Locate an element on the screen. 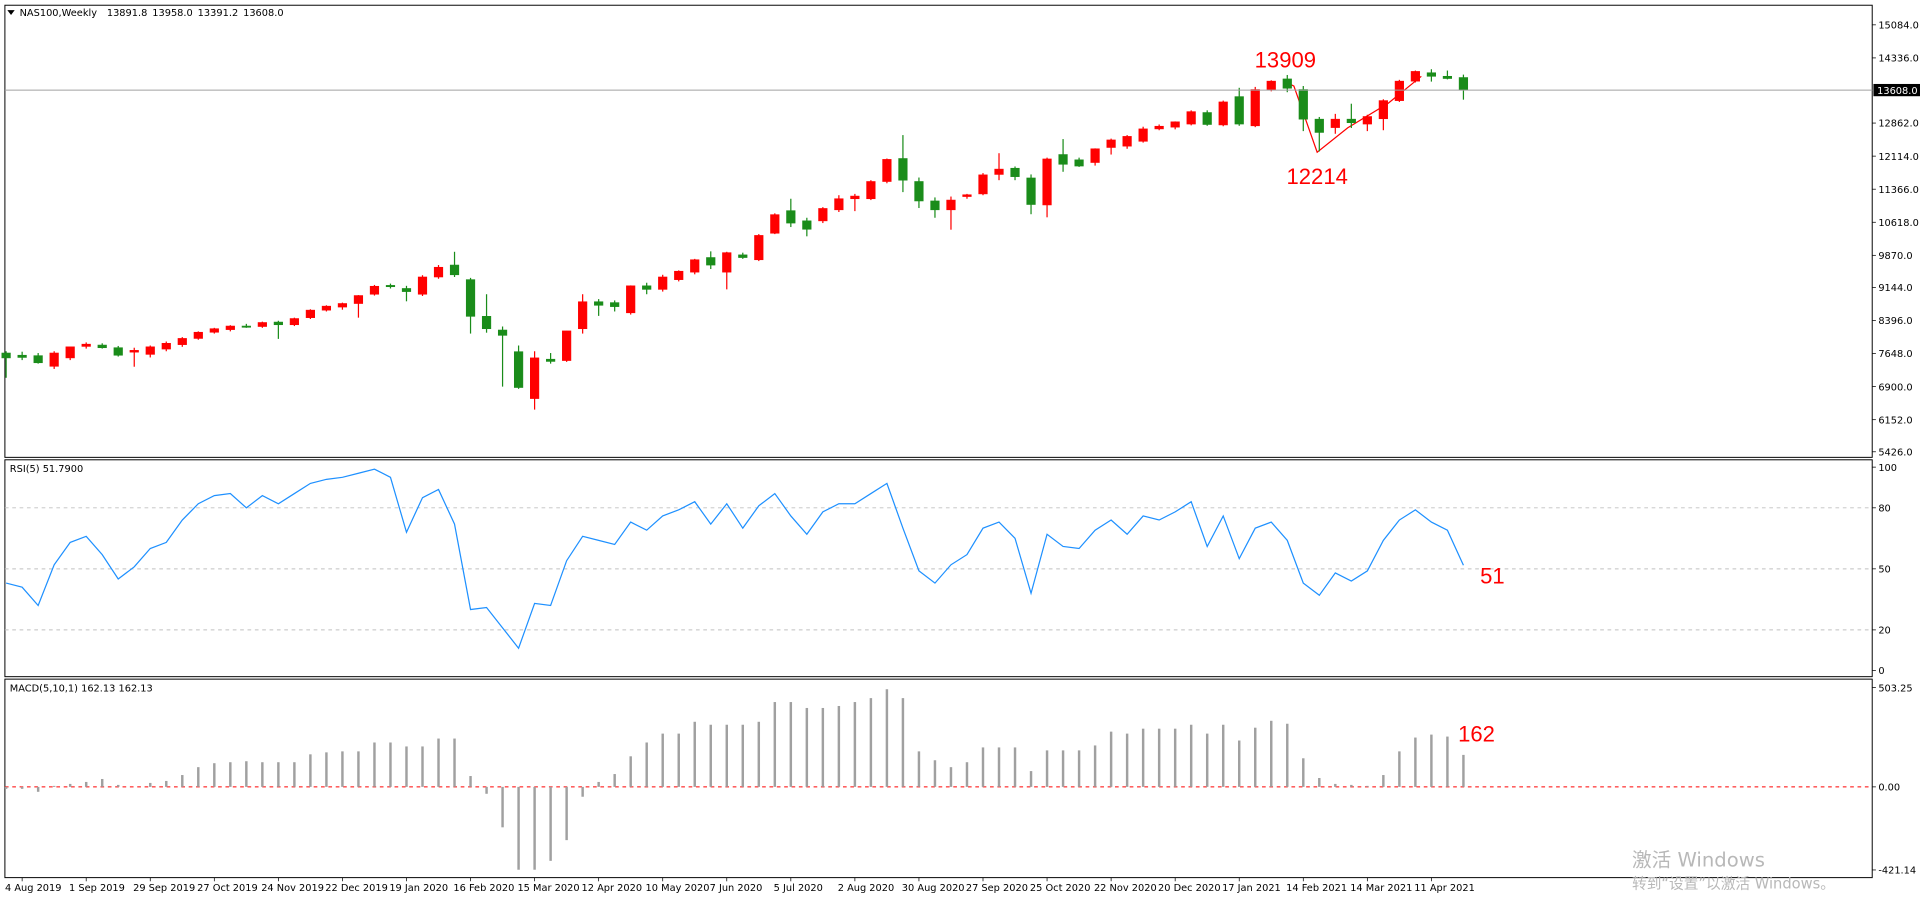  y-tick-label: 50 is located at coordinates (1884, 570).